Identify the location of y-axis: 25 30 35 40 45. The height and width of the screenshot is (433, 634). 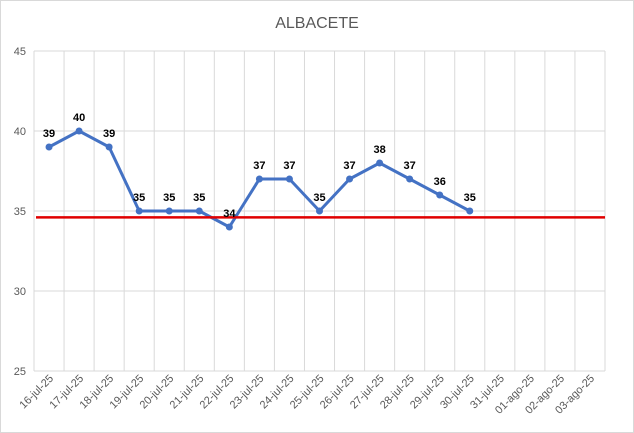
(20, 212).